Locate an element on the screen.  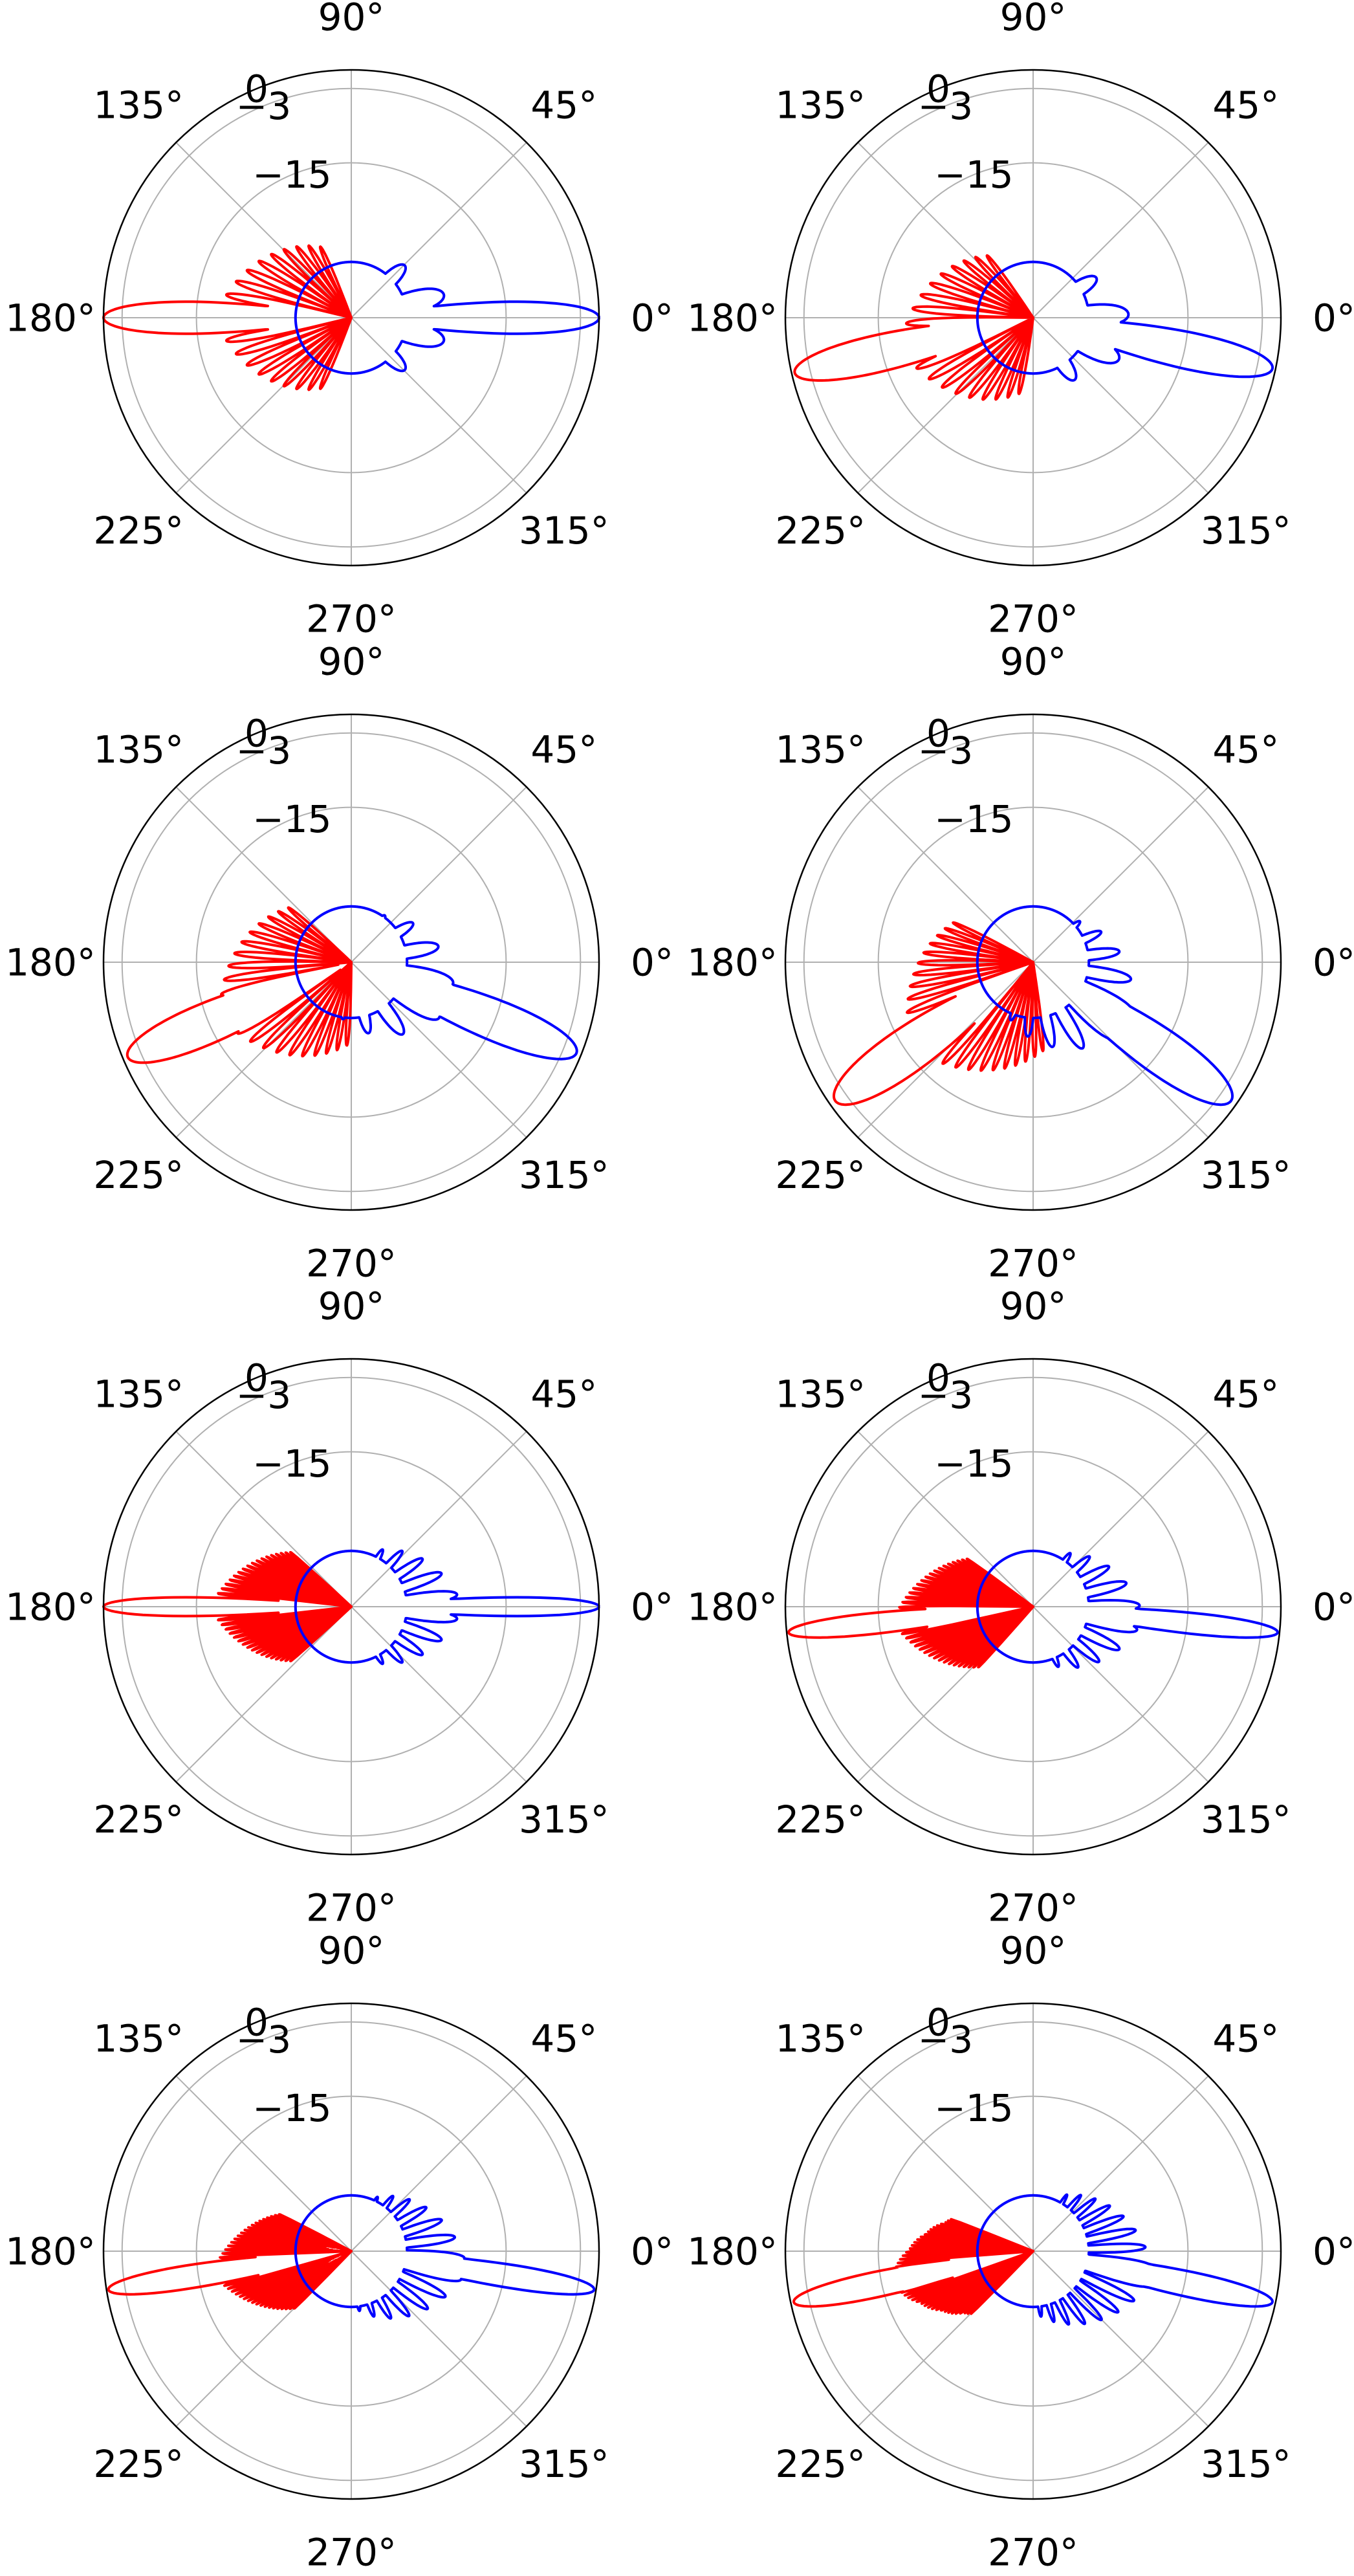
polar-panel-3: 0° 45° 90° 135° 180° 225° 270° 315° 0−3 −15 is located at coordinates (339, 962).